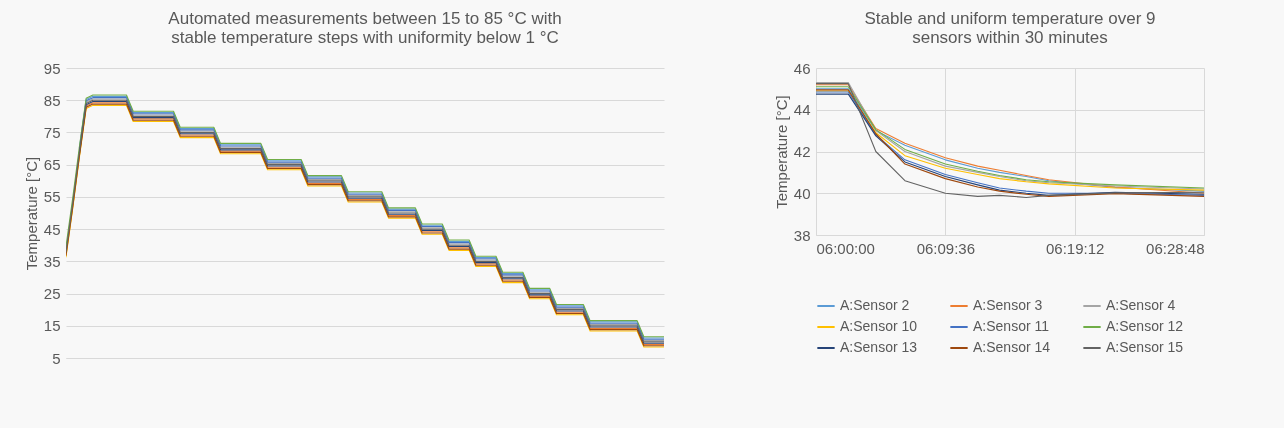 This screenshot has height=428, width=1284. What do you see at coordinates (1011, 326) in the screenshot?
I see `legend-label: A:Sensor 11` at bounding box center [1011, 326].